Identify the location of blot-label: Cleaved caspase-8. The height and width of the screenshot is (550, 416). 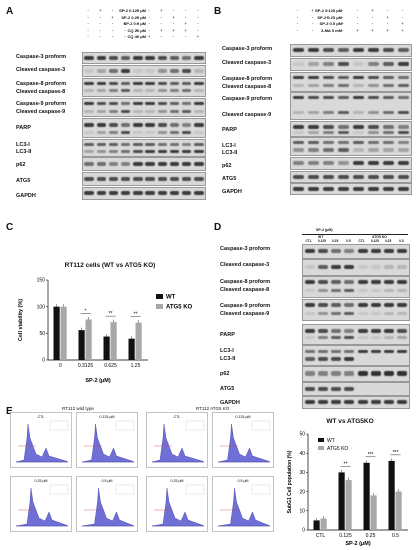
(245, 290).